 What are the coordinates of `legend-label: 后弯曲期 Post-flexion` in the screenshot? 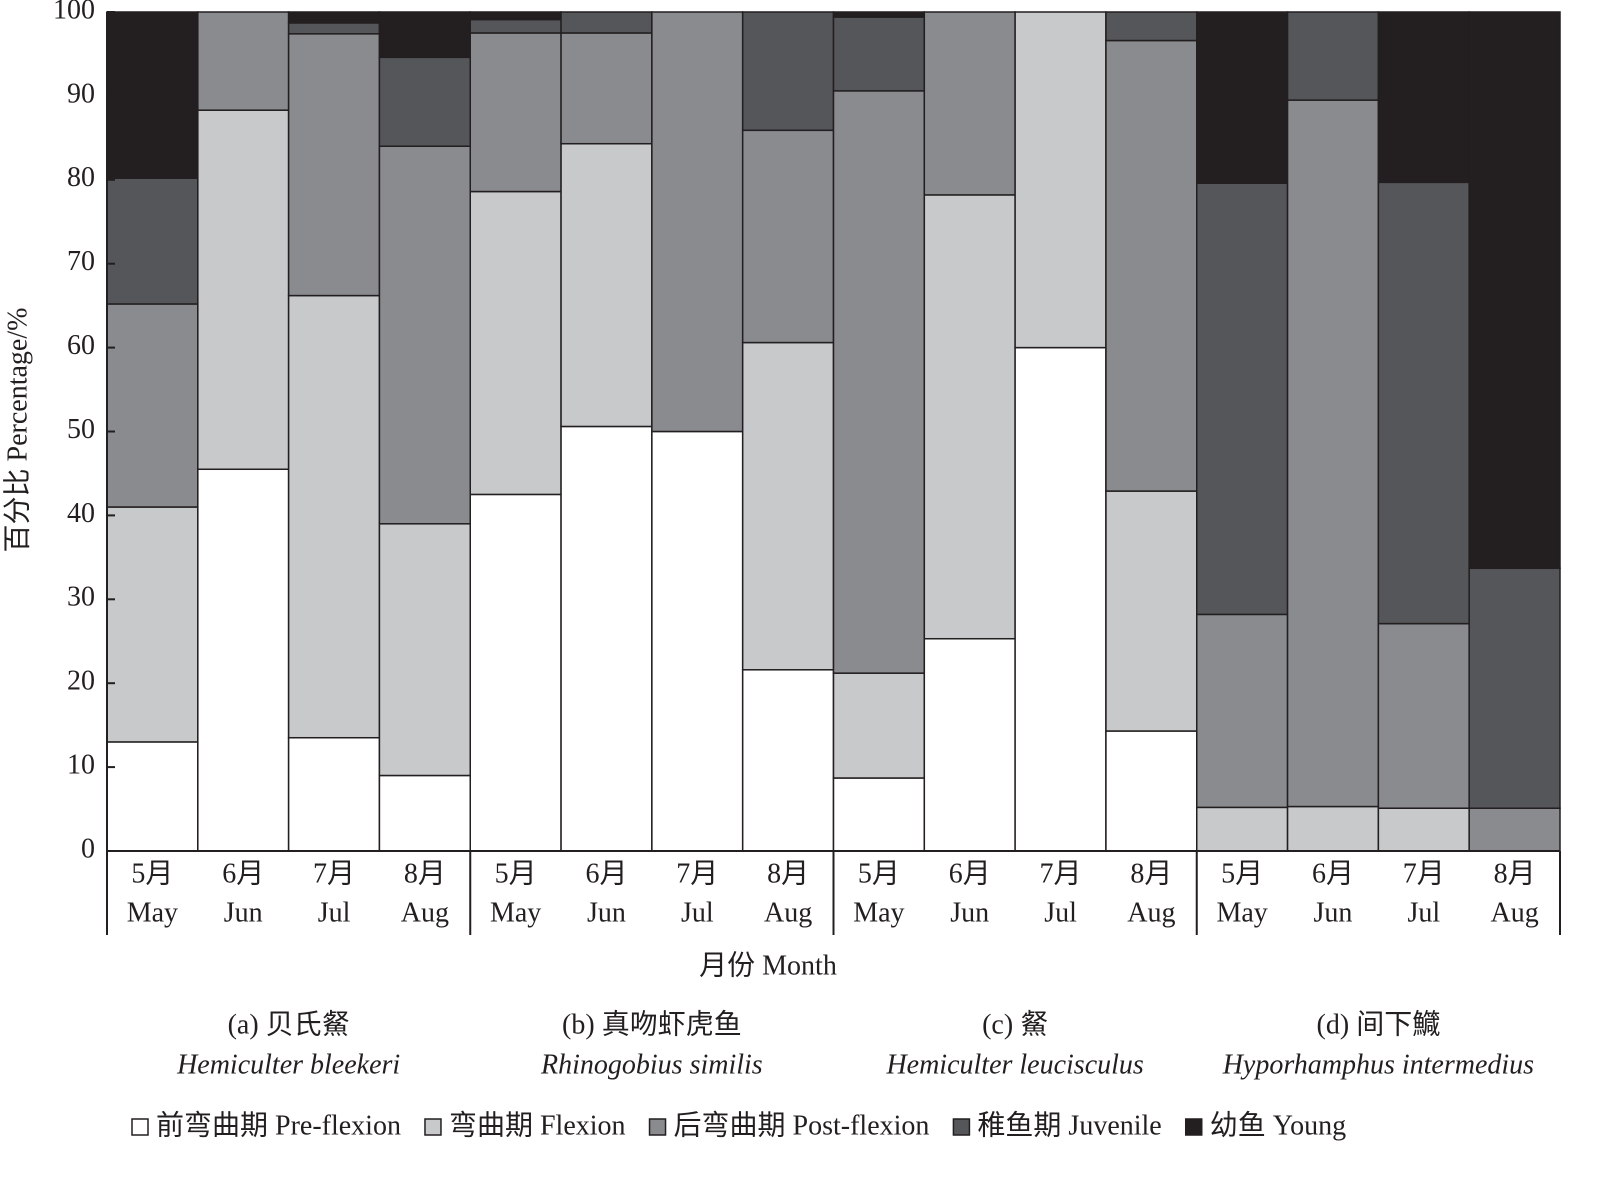 It's located at (802, 1125).